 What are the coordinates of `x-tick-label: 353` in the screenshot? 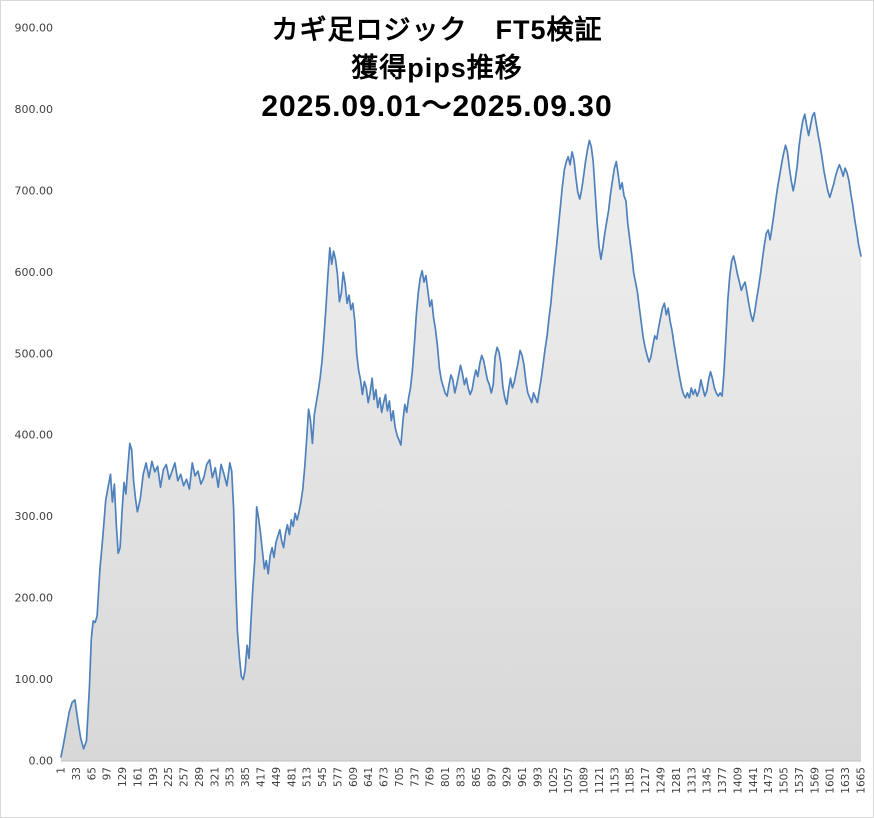 It's located at (231, 777).